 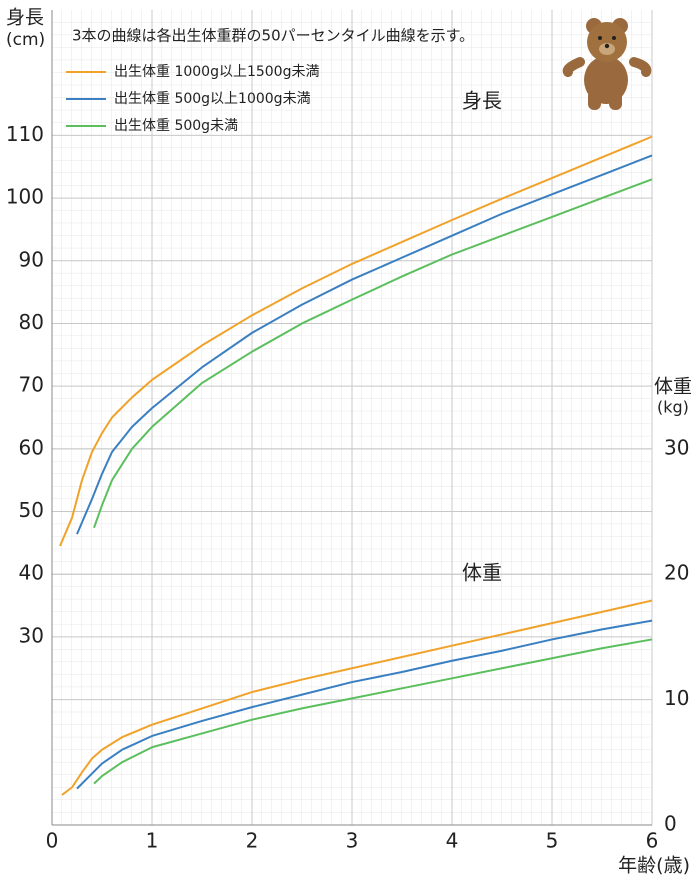 I want to click on series-line, so click(x=373, y=711).